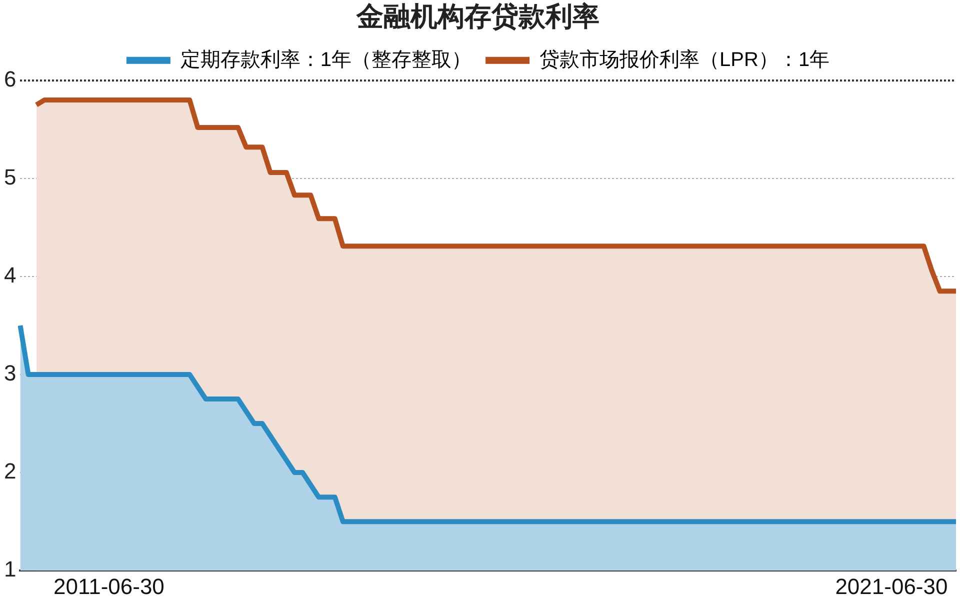 This screenshot has height=605, width=960. I want to click on y-tick-label: 6, so click(10, 79).